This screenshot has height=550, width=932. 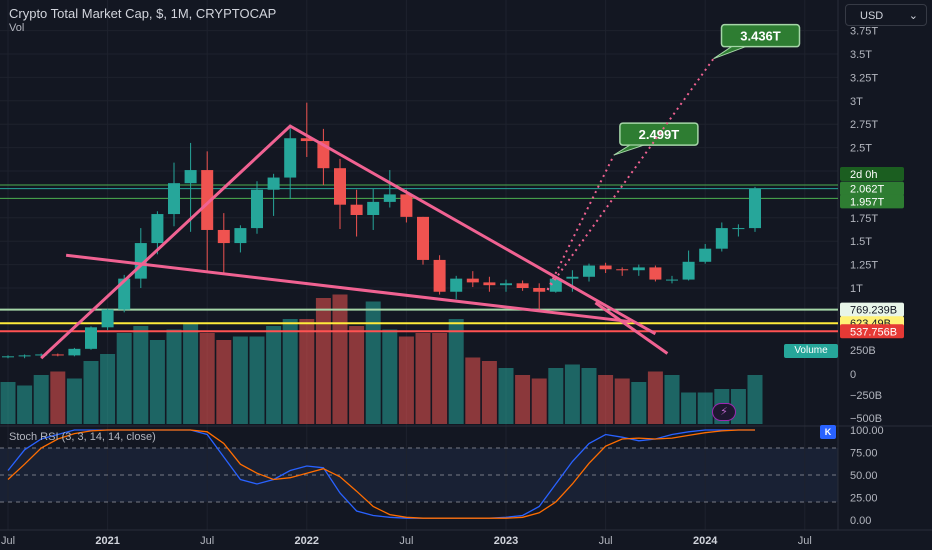 What do you see at coordinates (705, 541) in the screenshot?
I see `time-tick-label: 2024` at bounding box center [705, 541].